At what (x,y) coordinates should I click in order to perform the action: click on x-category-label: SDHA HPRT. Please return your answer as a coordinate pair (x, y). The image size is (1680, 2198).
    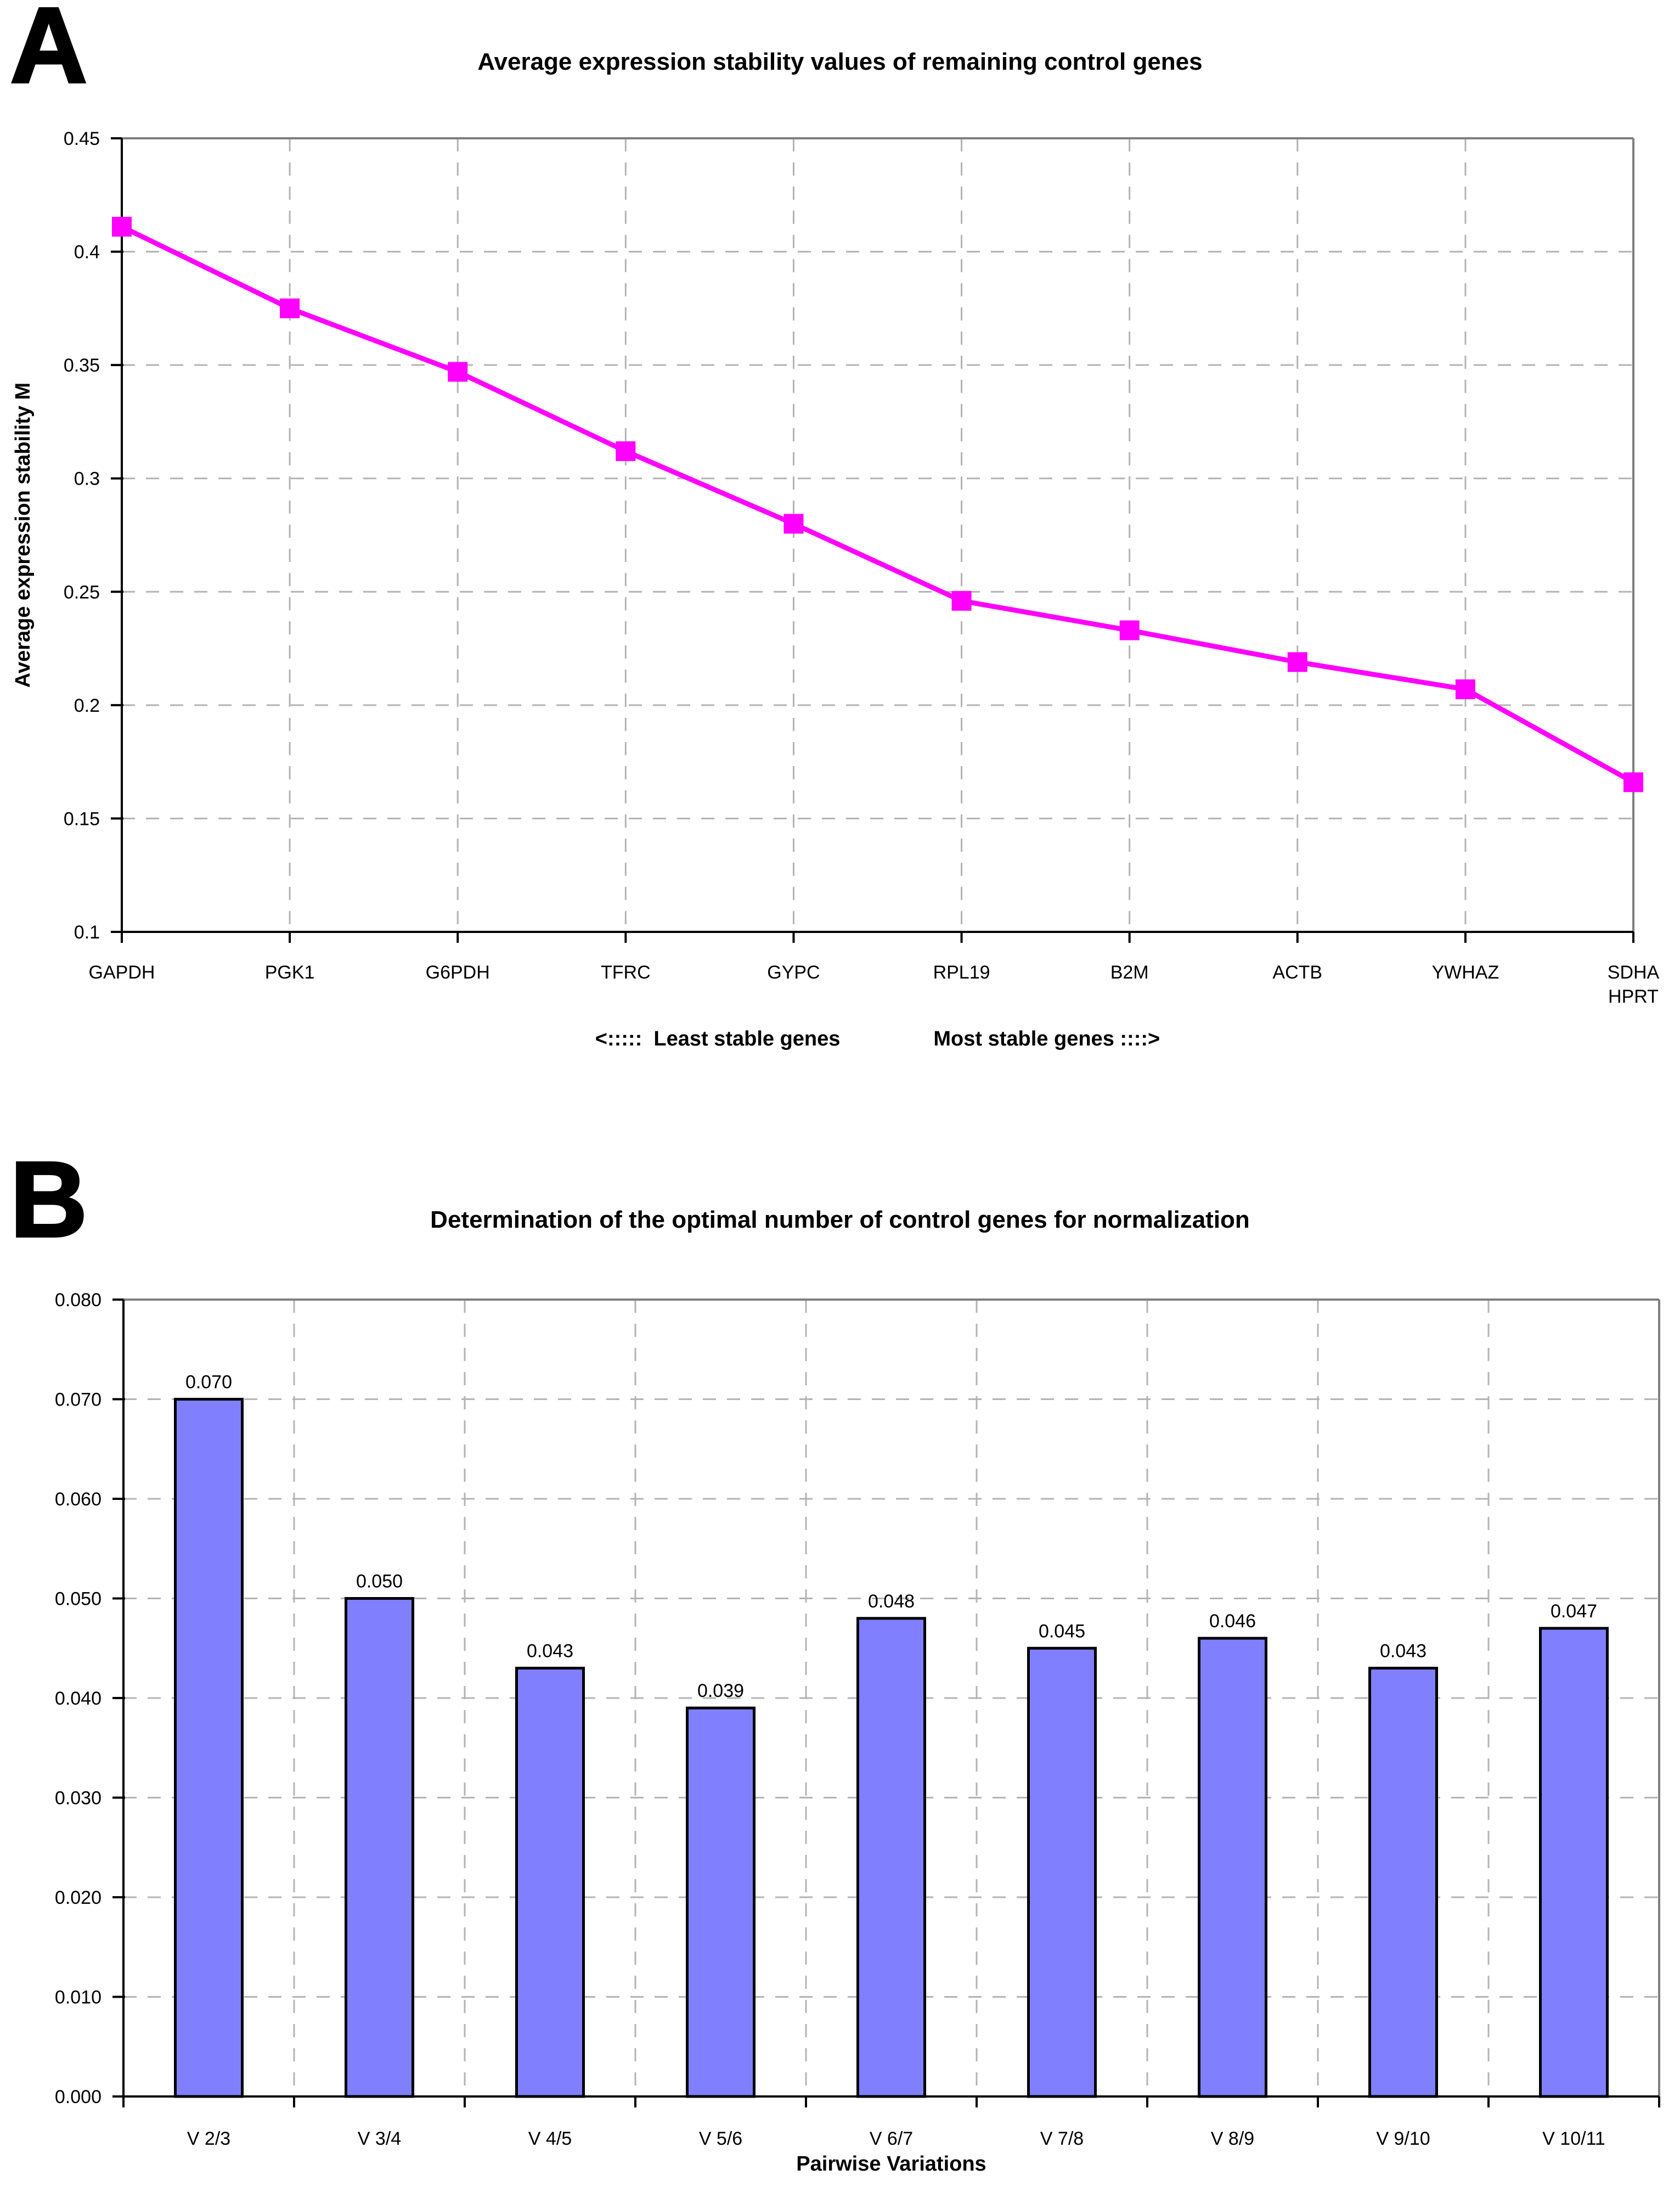
    Looking at the image, I should click on (1634, 984).